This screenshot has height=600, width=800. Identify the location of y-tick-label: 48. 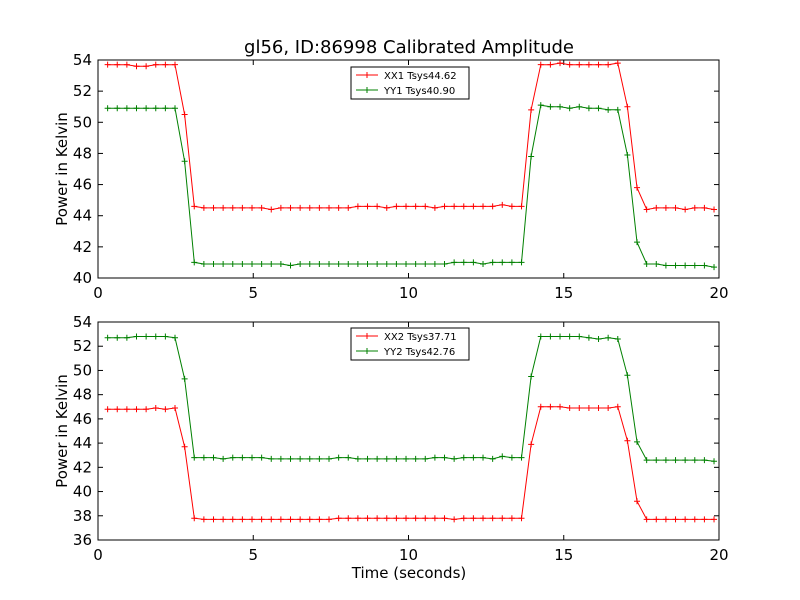
(82, 395).